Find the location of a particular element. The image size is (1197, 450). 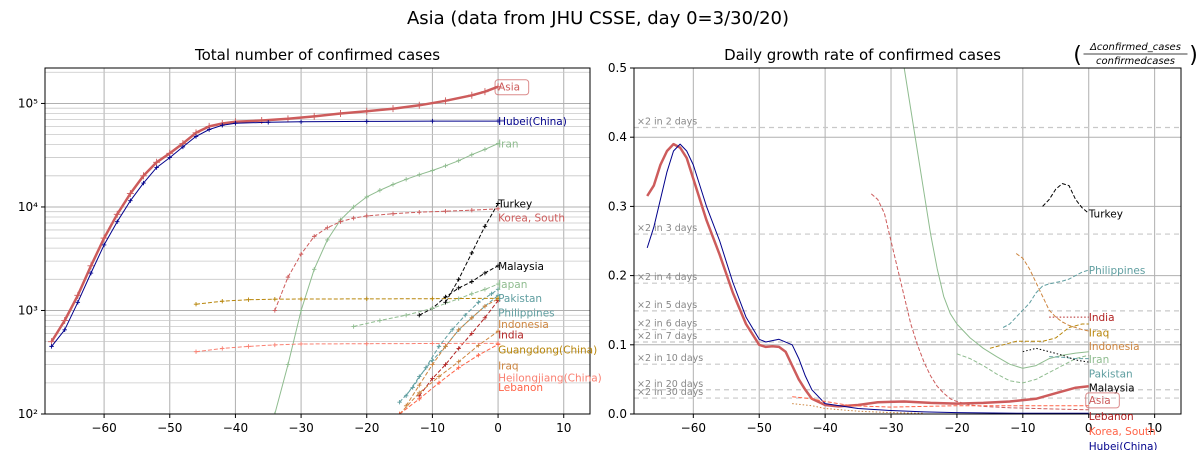

x-tick-label: −20 is located at coordinates (956, 428).